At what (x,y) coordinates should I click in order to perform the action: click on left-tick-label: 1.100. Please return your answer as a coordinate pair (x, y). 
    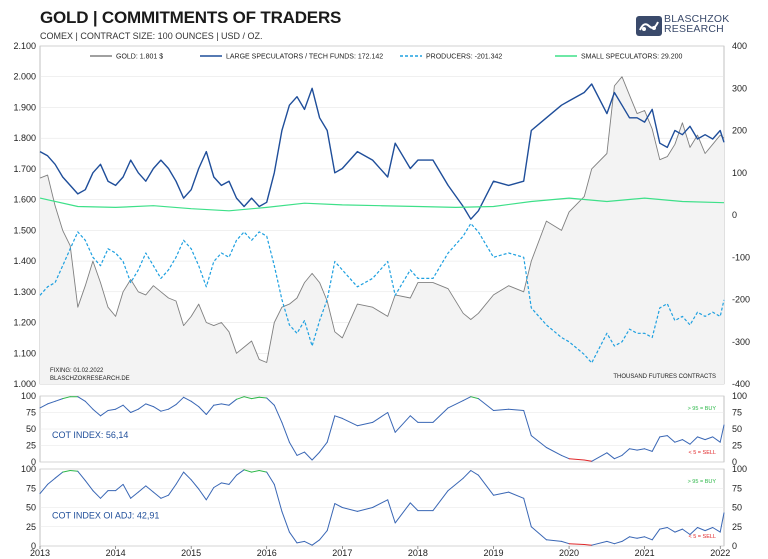
    Looking at the image, I should click on (24, 353).